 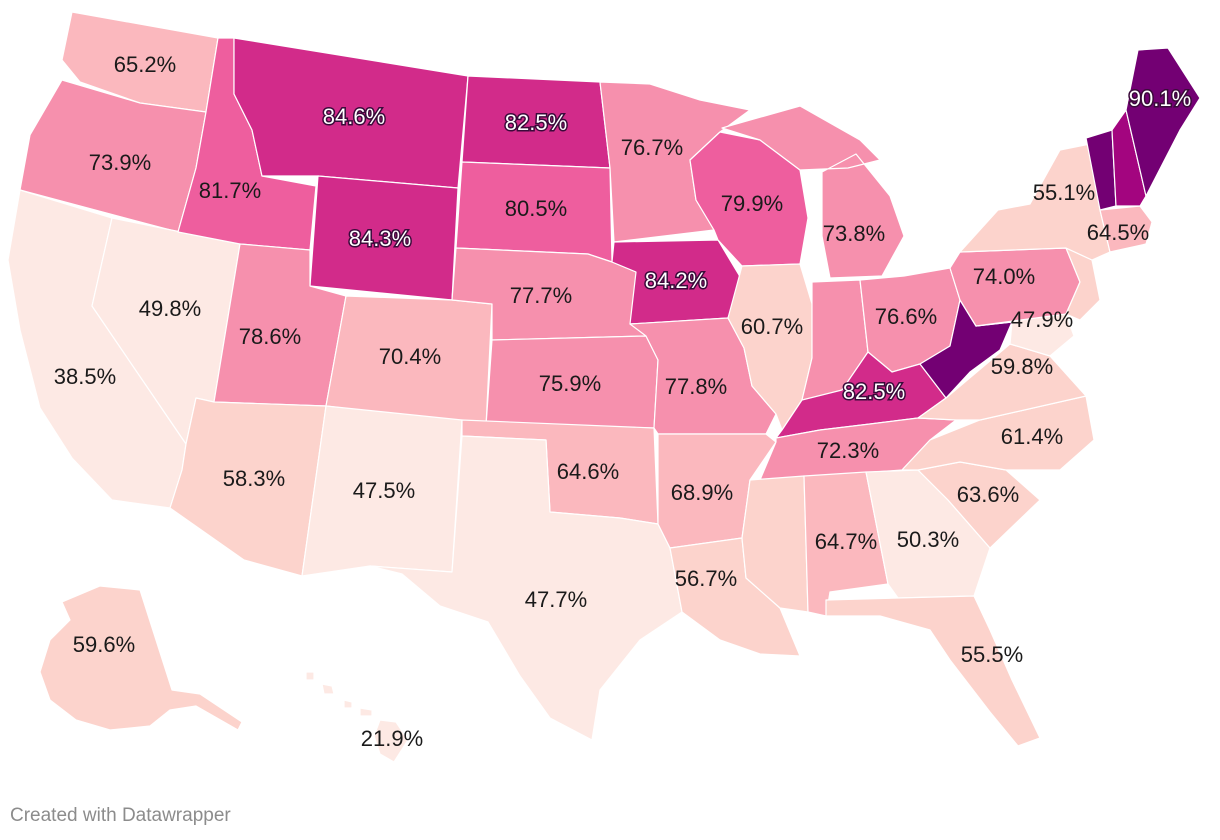 I want to click on value-label-ne: 77.7%, so click(x=541, y=295).